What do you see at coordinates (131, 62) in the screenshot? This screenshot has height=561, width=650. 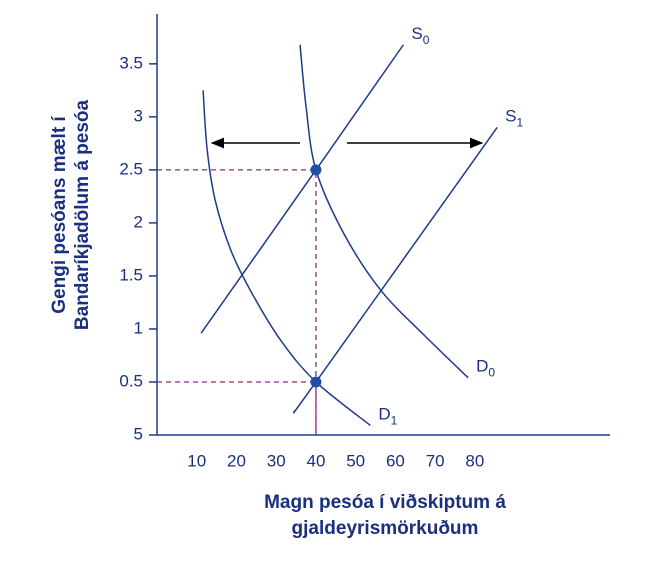 I see `y-tick-label: 3.5` at bounding box center [131, 62].